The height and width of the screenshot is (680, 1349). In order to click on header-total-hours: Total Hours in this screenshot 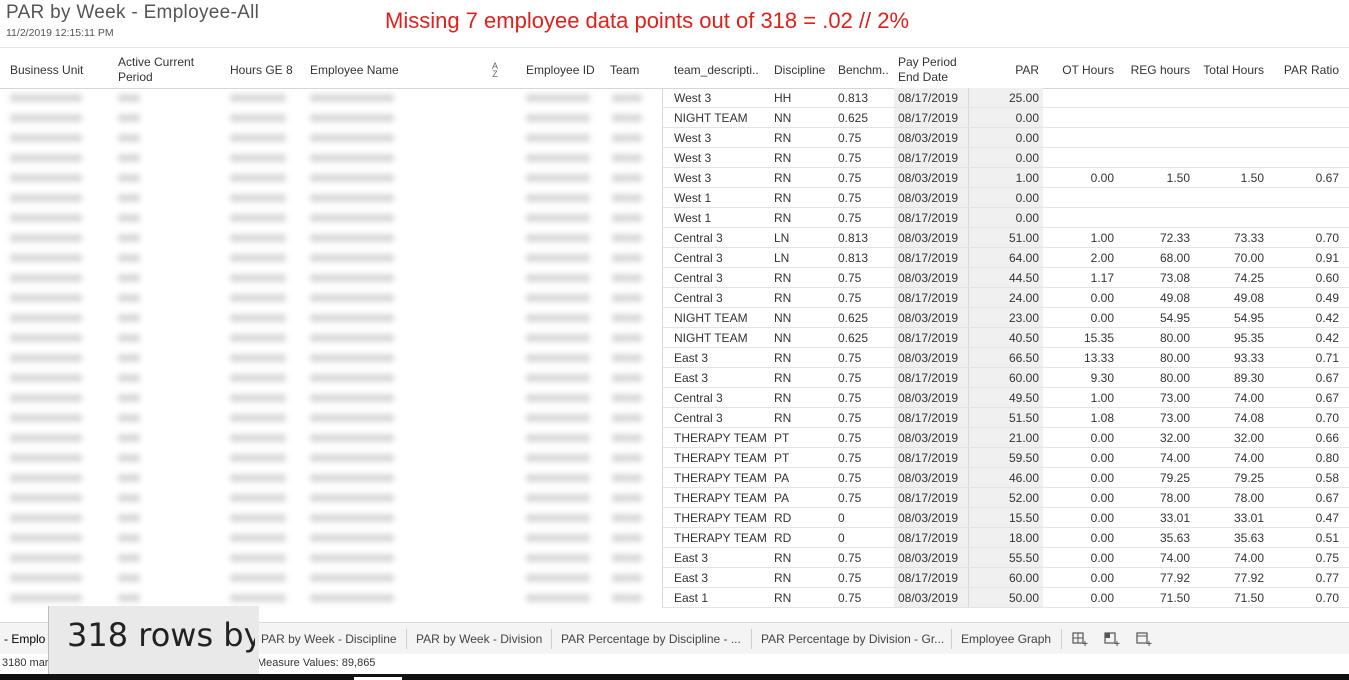, I will do `click(1233, 69)`.